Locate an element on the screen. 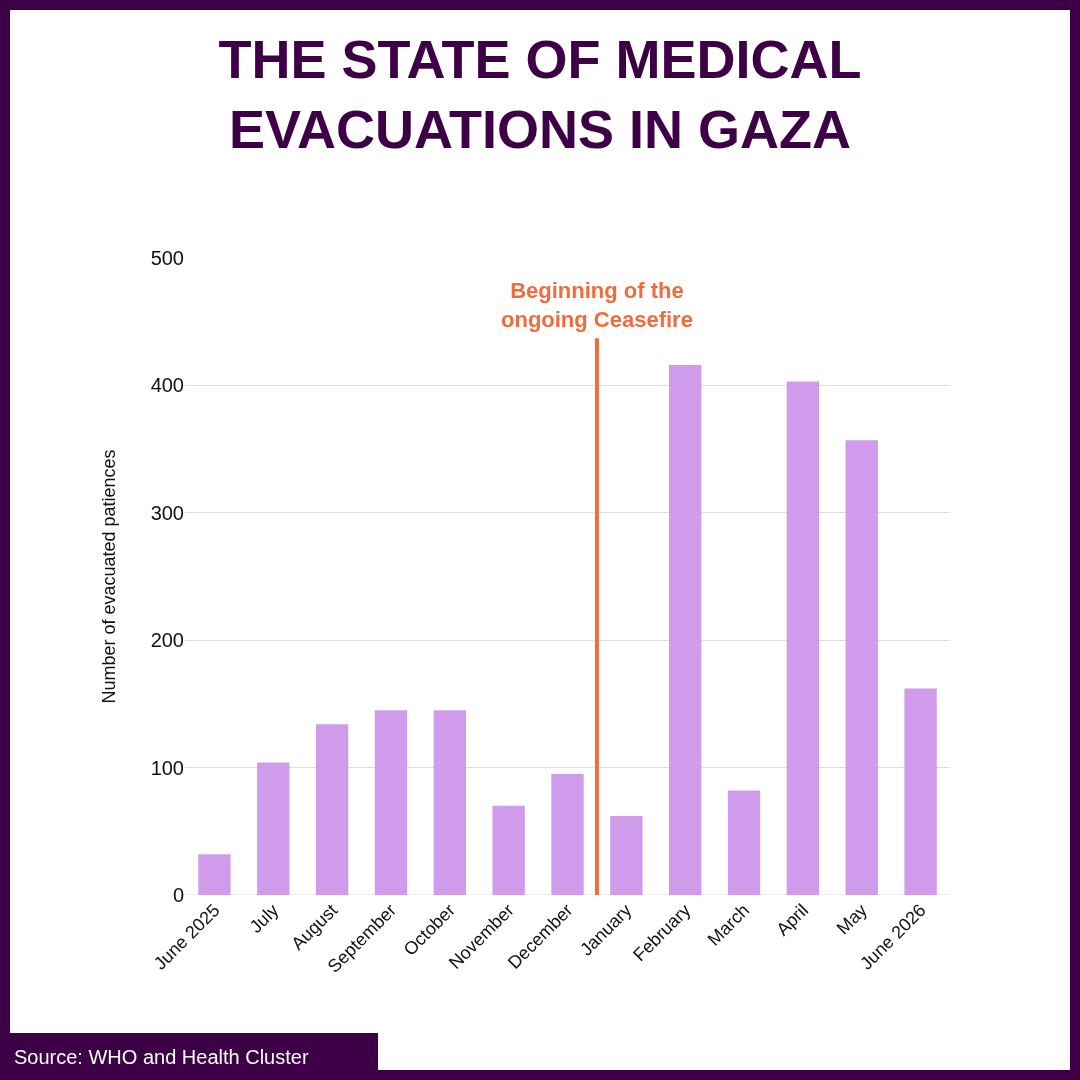  source-note: Source: WHO and Health Cluster is located at coordinates (161, 1057).